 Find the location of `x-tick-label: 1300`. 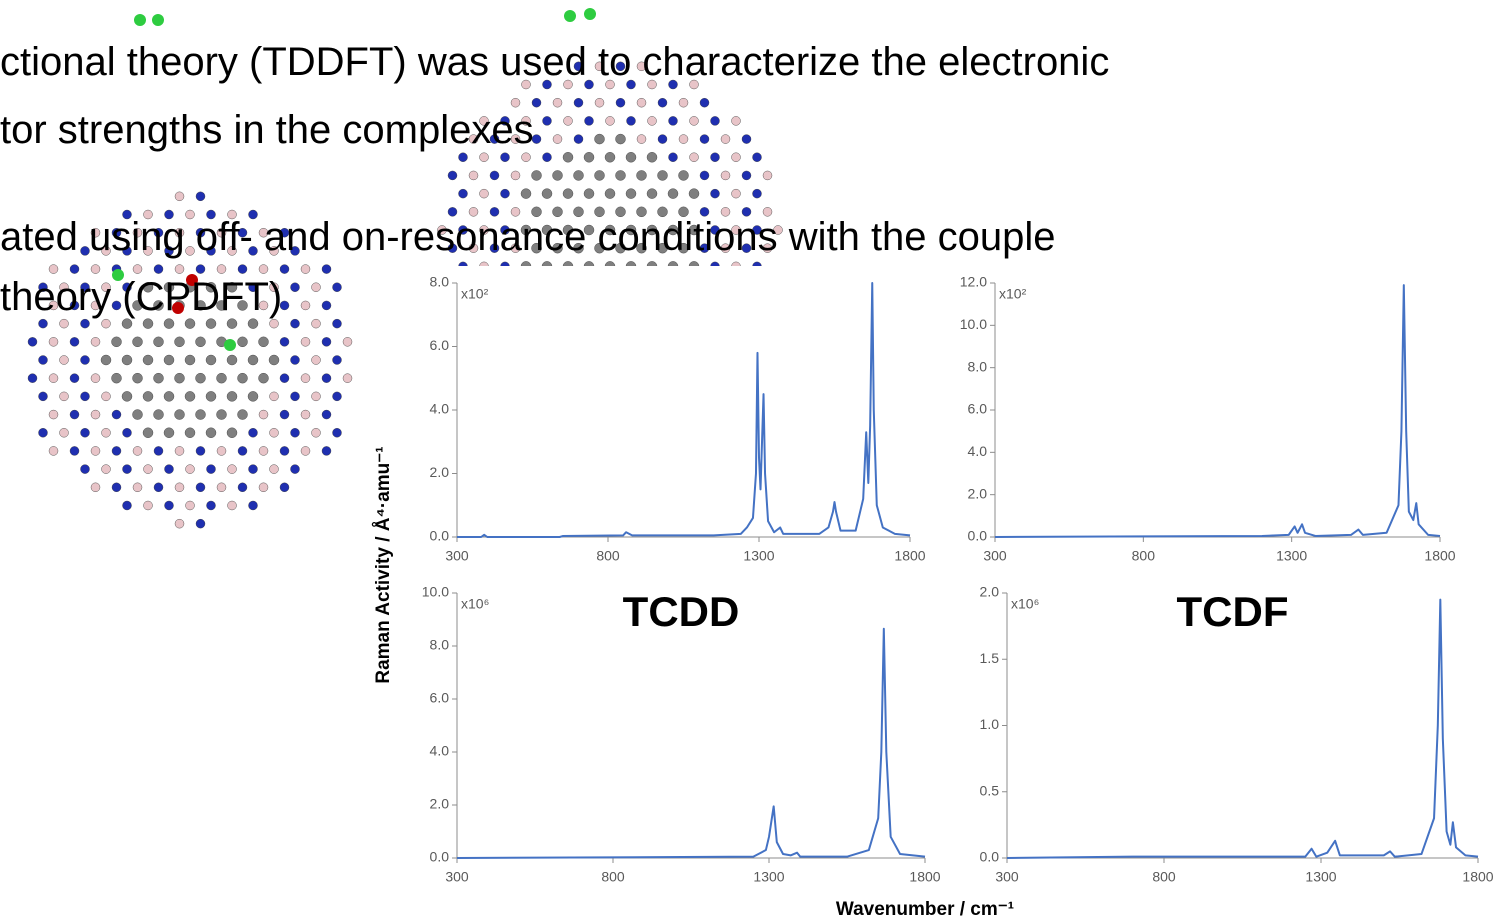

x-tick-label: 1300 is located at coordinates (768, 877).